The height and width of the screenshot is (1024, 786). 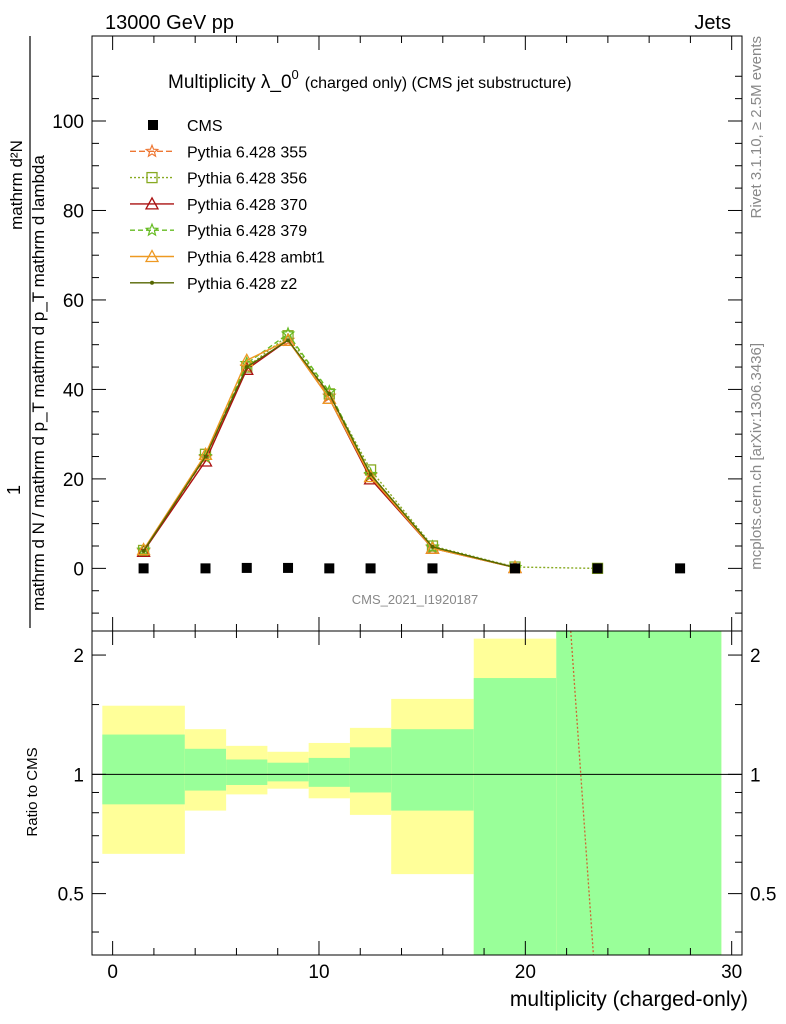 What do you see at coordinates (756, 456) in the screenshot?
I see `mcplots-label: mcplots.cern.ch [arXiv:1306.3436]` at bounding box center [756, 456].